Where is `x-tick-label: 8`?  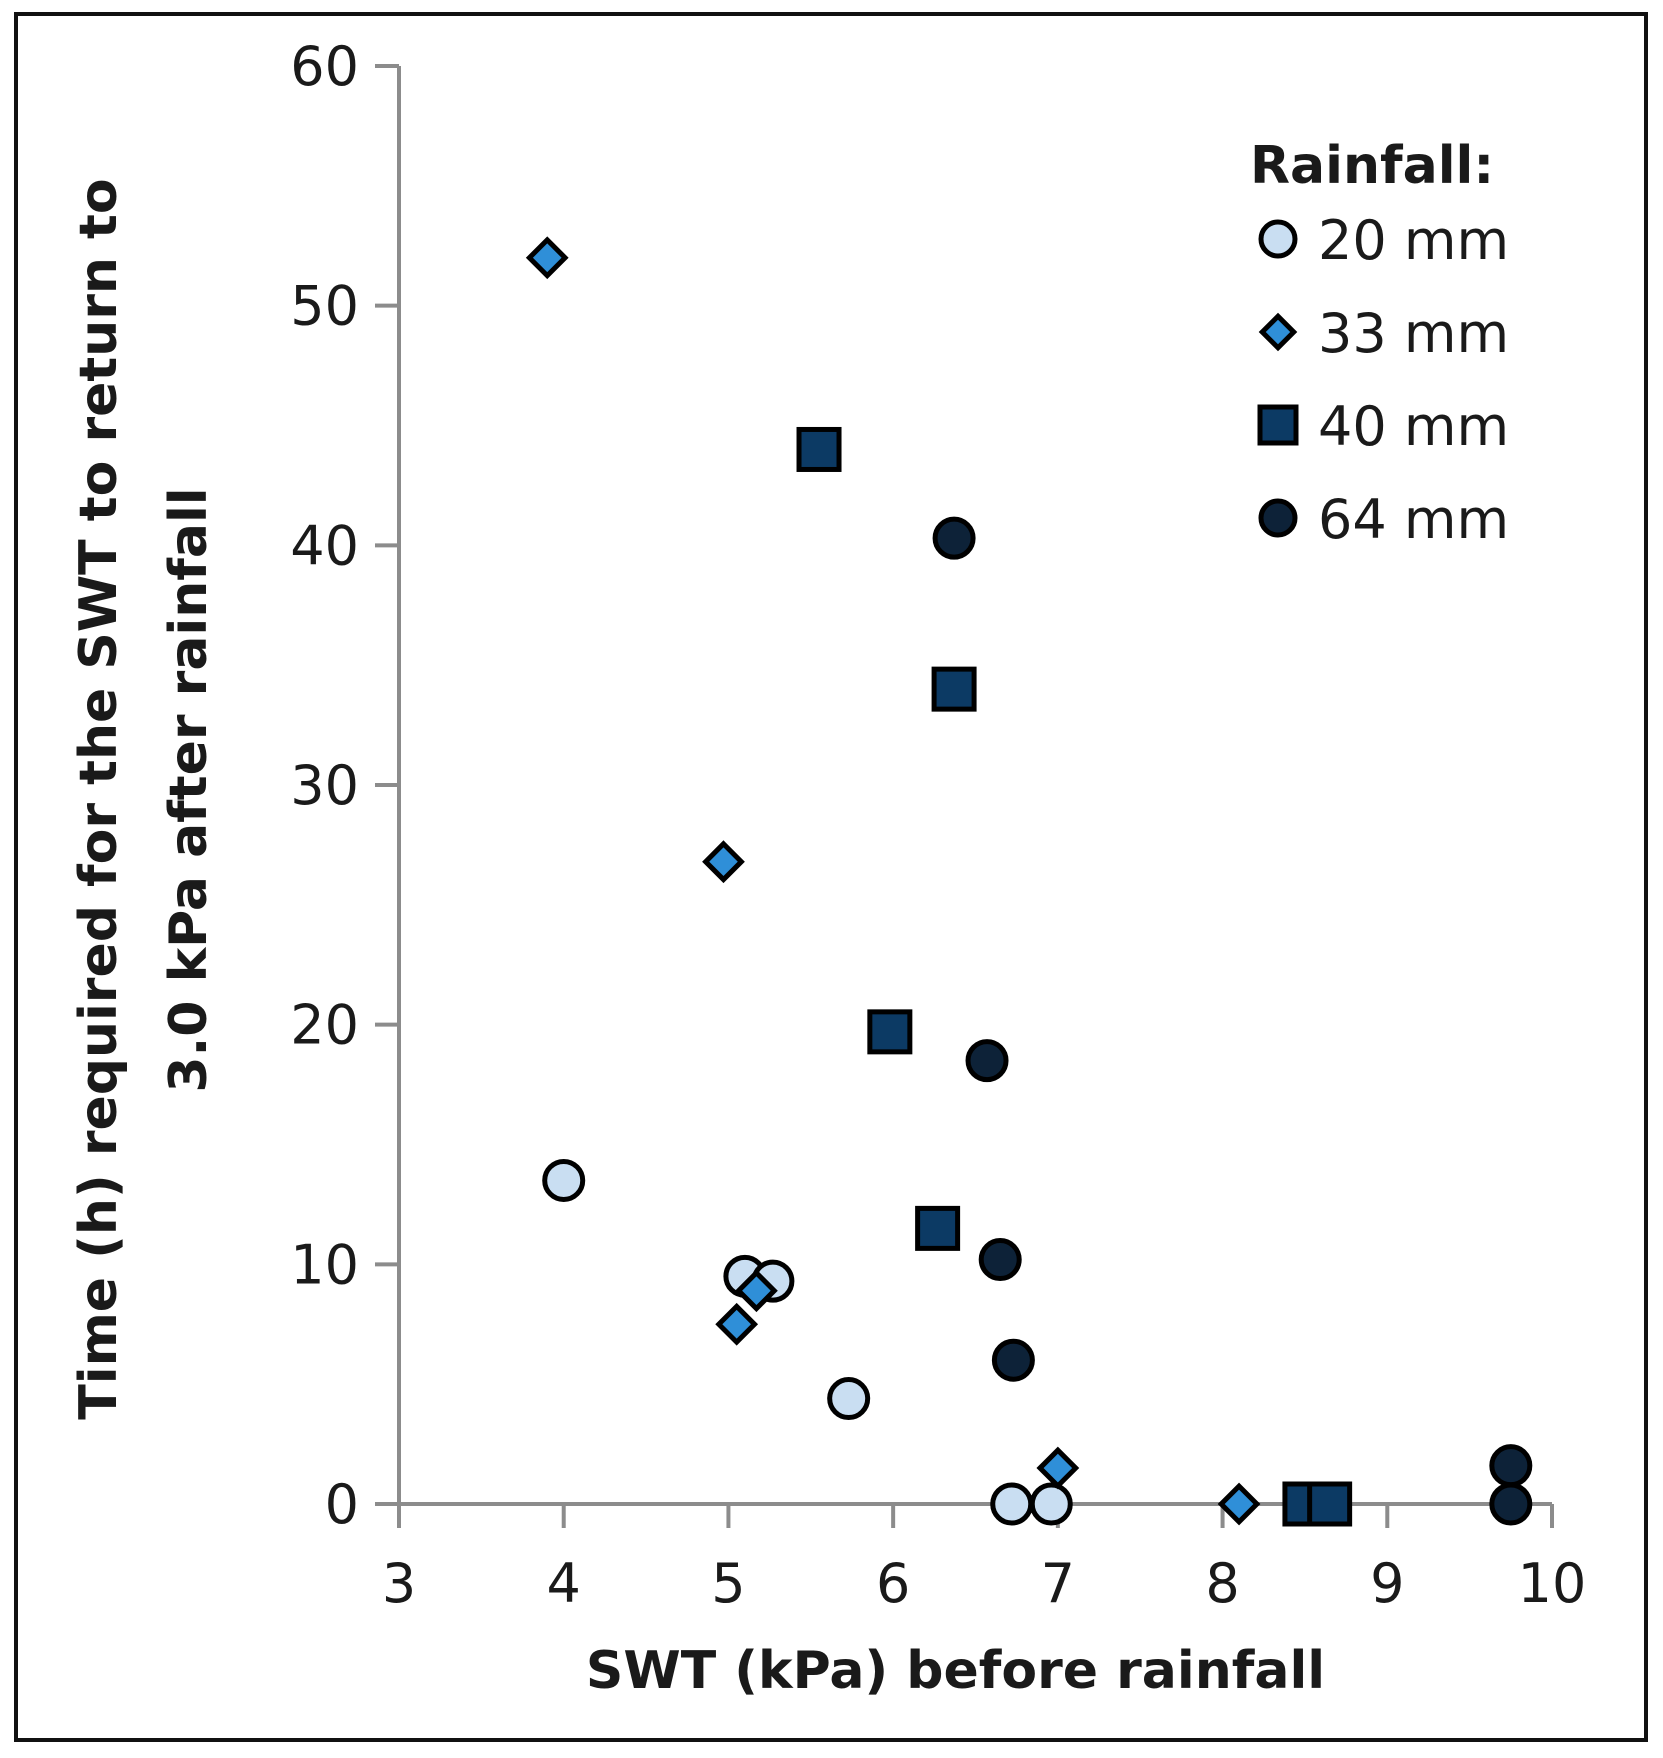
x-tick-label: 8 is located at coordinates (1222, 1583).